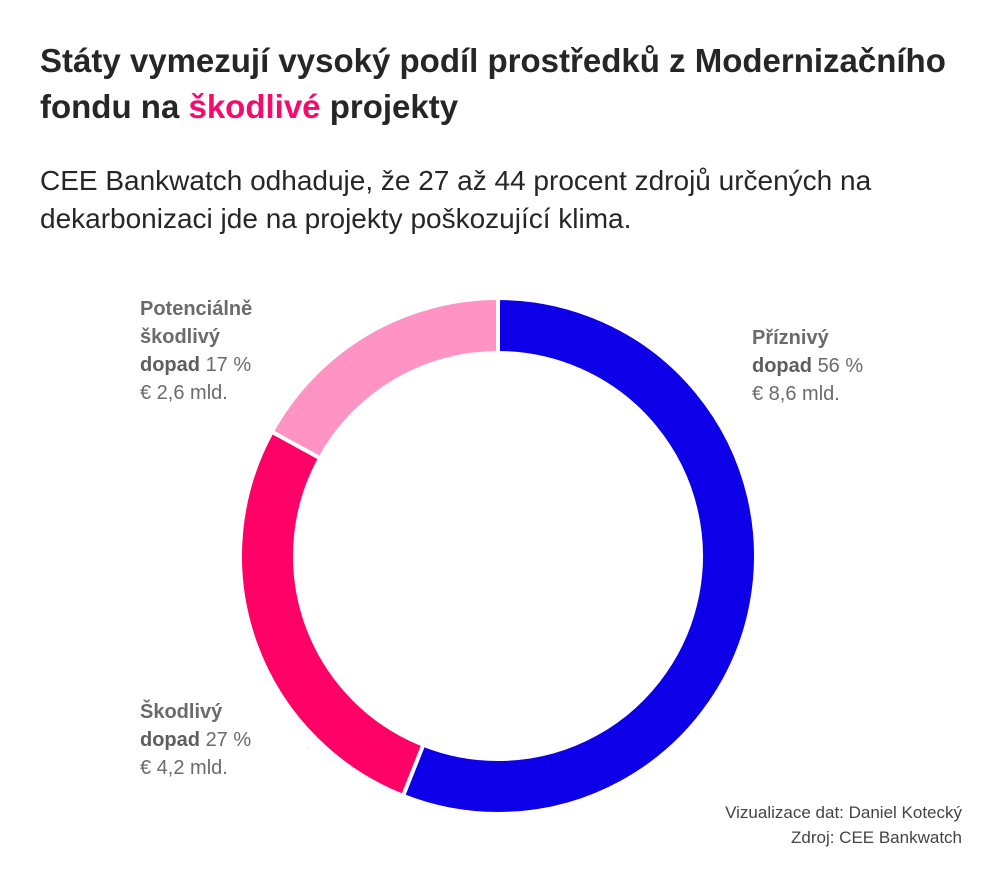 This screenshot has height=885, width=1000. I want to click on credit-source: Zdroj: CEE Bankwatch, so click(876, 837).